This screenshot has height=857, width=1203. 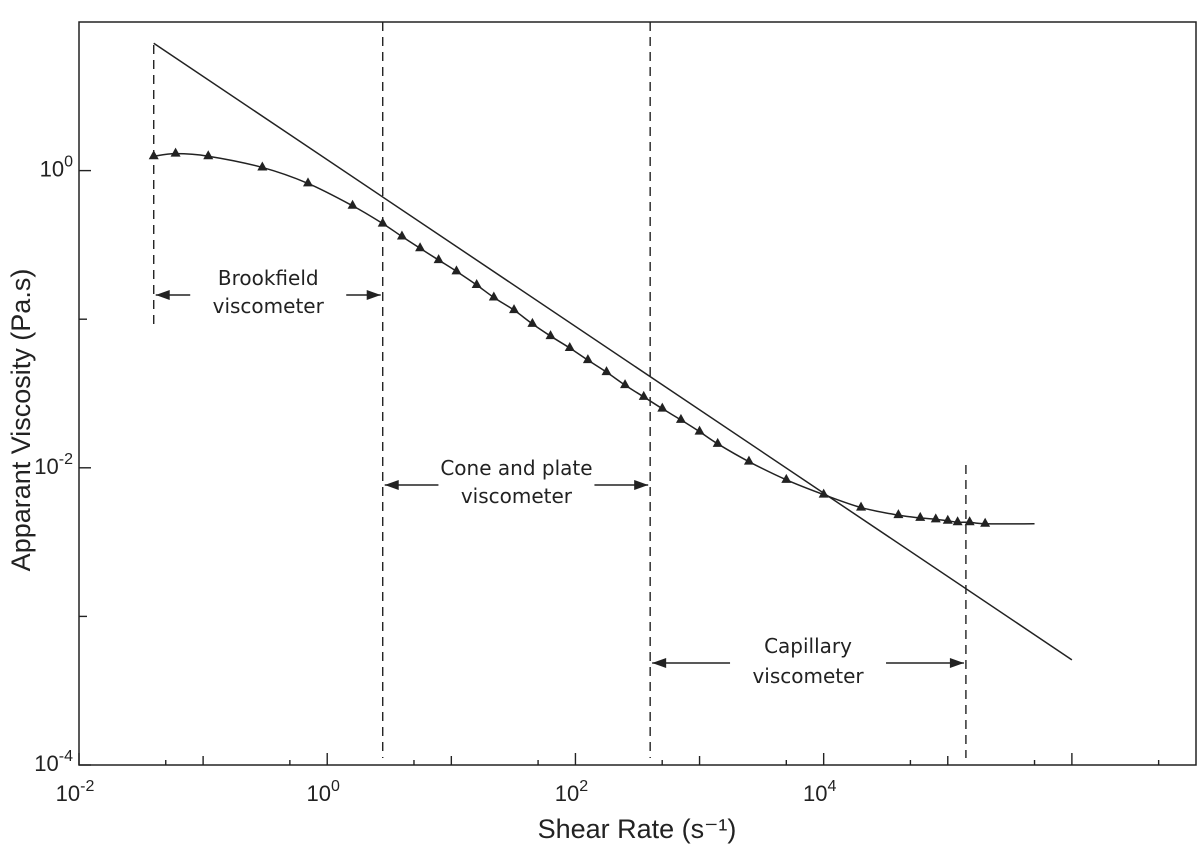 What do you see at coordinates (53, 465) in the screenshot?
I see `y-tick-label: 10⁻²` at bounding box center [53, 465].